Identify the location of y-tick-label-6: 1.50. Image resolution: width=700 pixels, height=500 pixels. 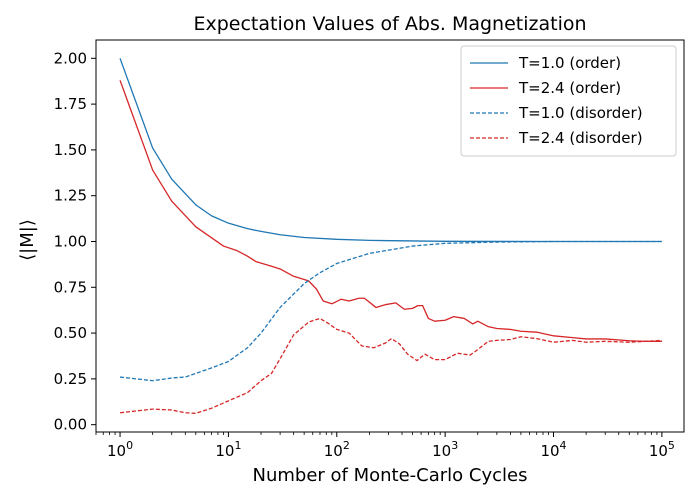
(70, 150).